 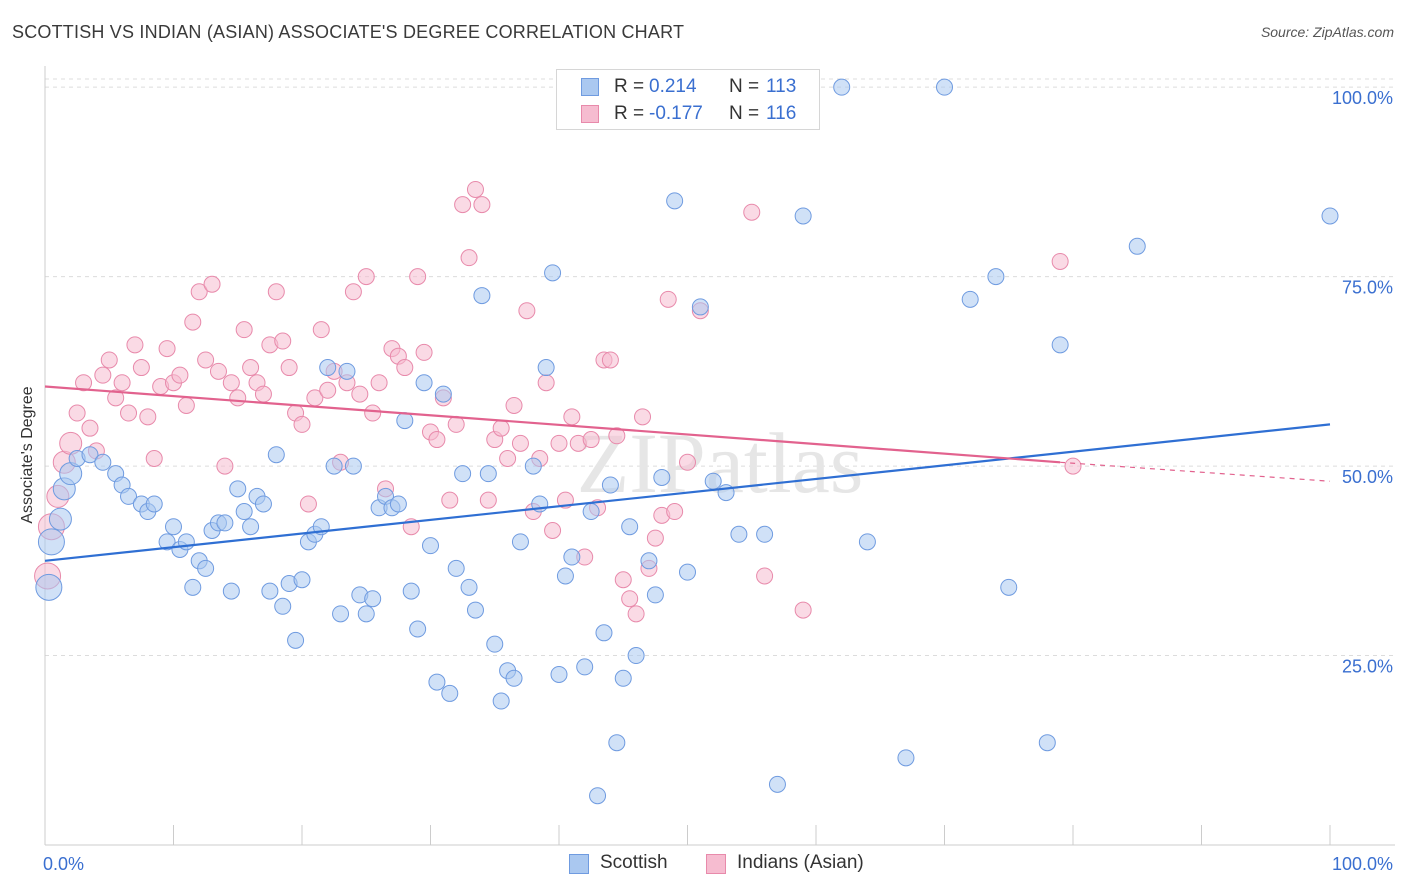 I want to click on y-tick-label: 100.0%, so click(x=1362, y=98).